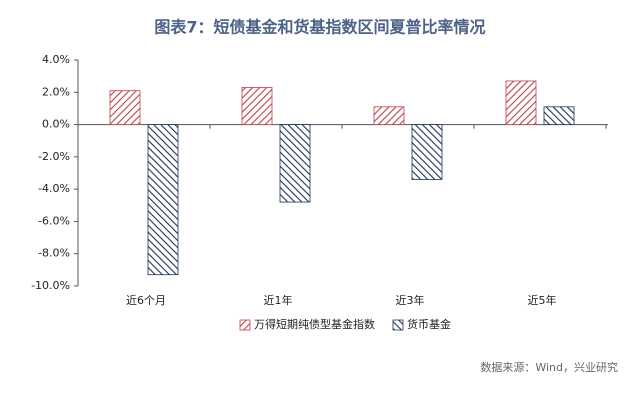  What do you see at coordinates (319, 27) in the screenshot?
I see `chart-title: 图表7：短债基金和货基指数区间夏普比率情况` at bounding box center [319, 27].